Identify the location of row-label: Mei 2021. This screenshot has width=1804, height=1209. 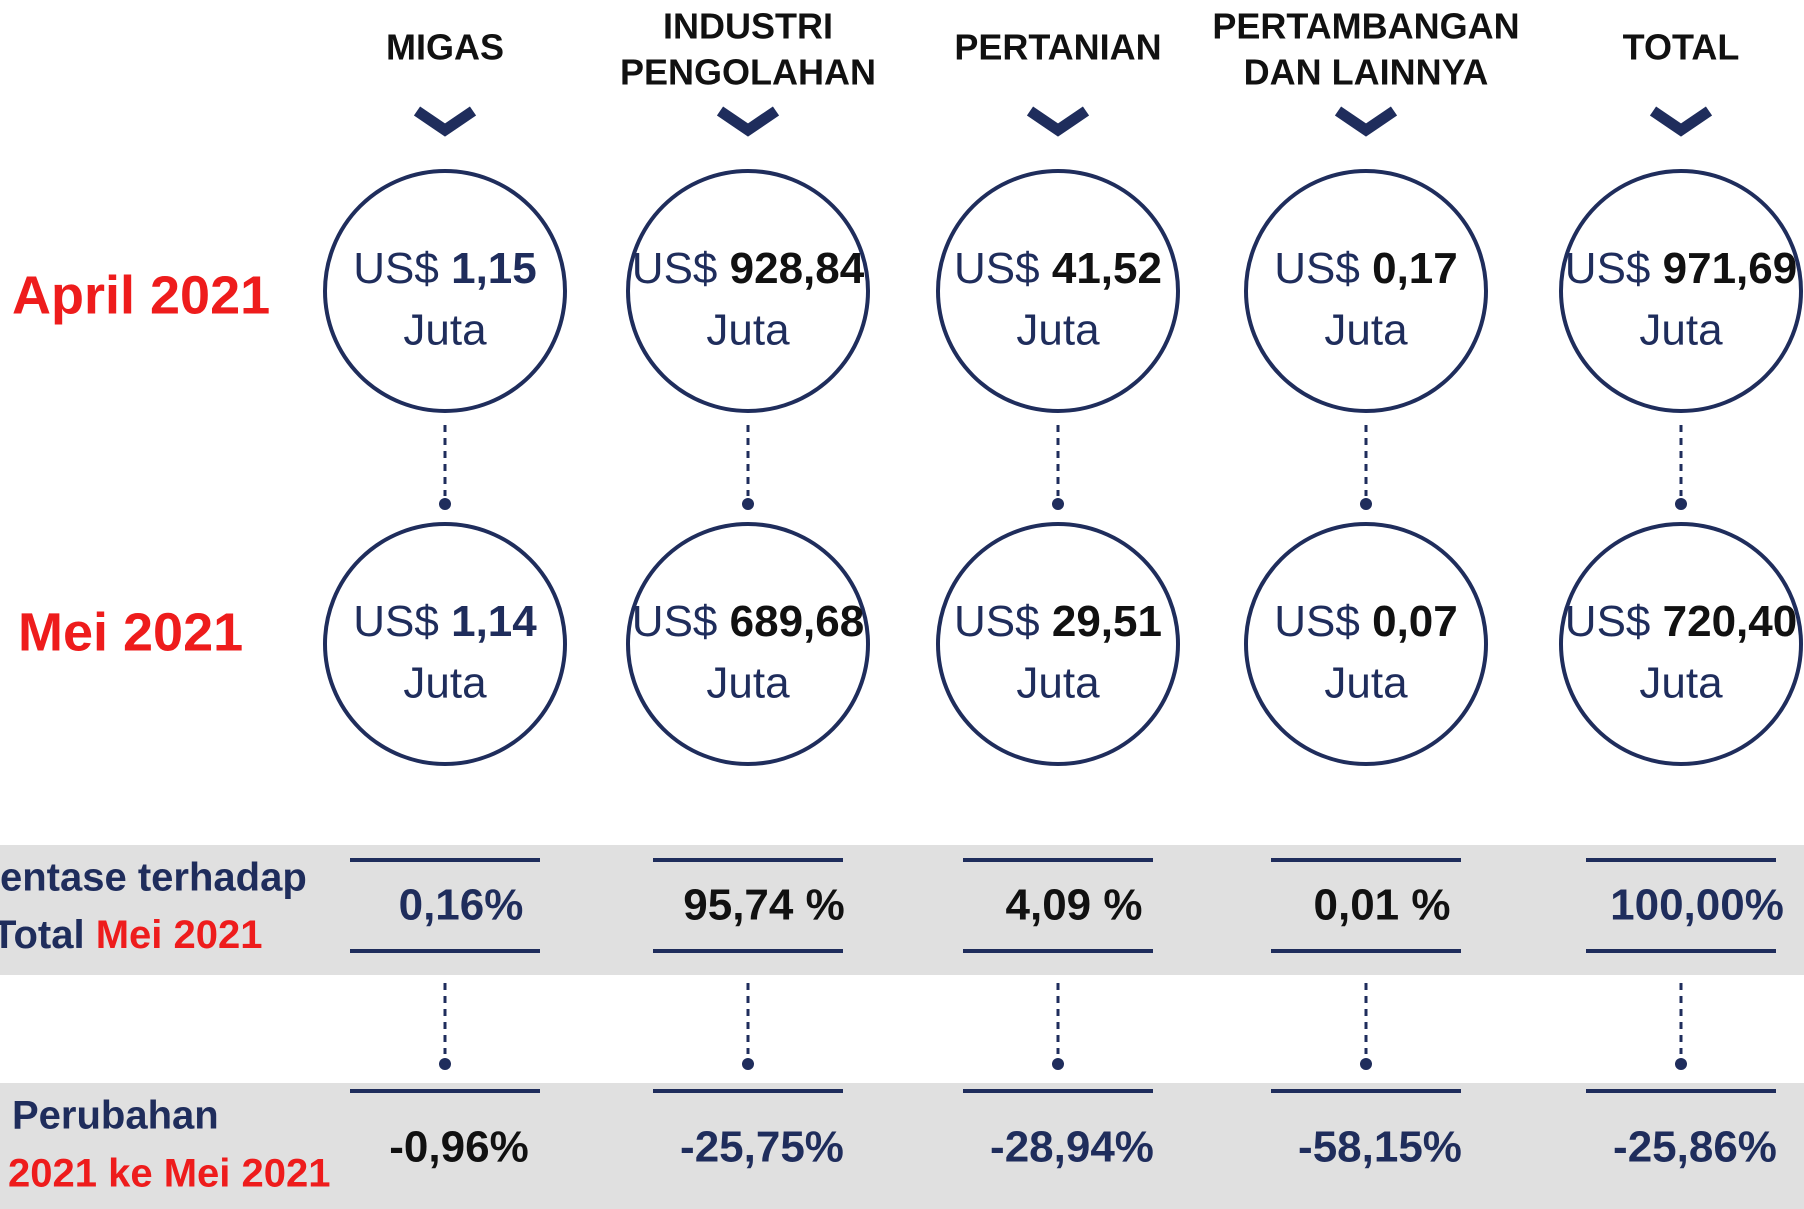
(130, 632).